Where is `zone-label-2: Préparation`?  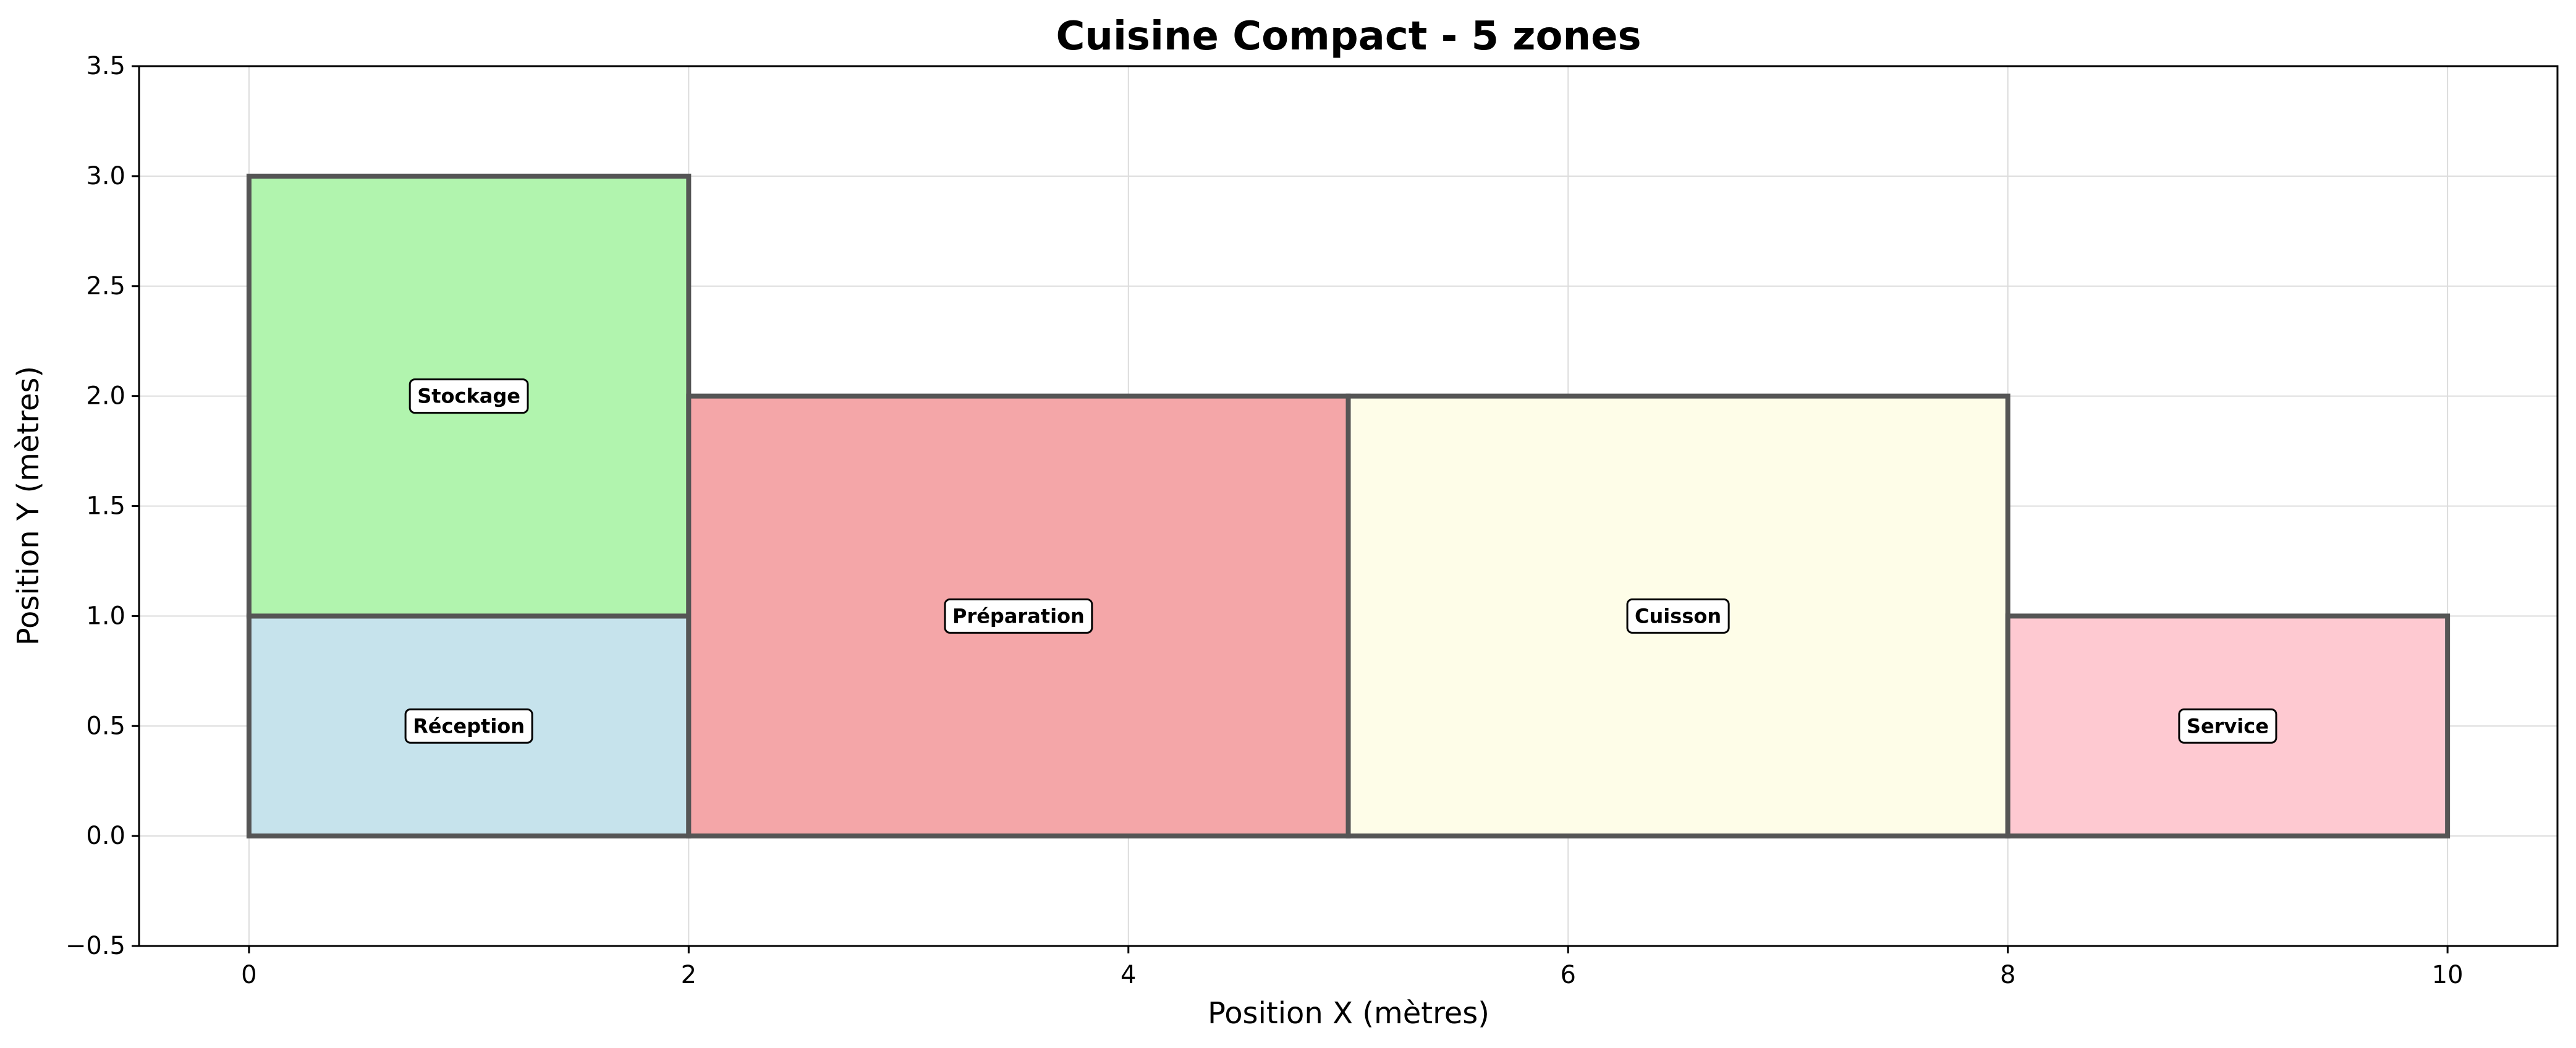 zone-label-2: Préparation is located at coordinates (1018, 616).